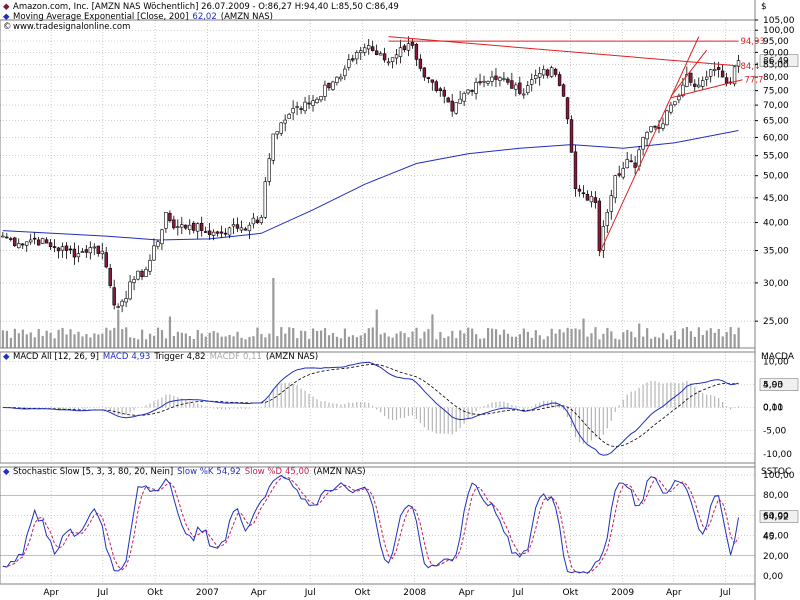 The image size is (800, 600). What do you see at coordinates (764, 7) in the screenshot?
I see `price-axis-unit: $` at bounding box center [764, 7].